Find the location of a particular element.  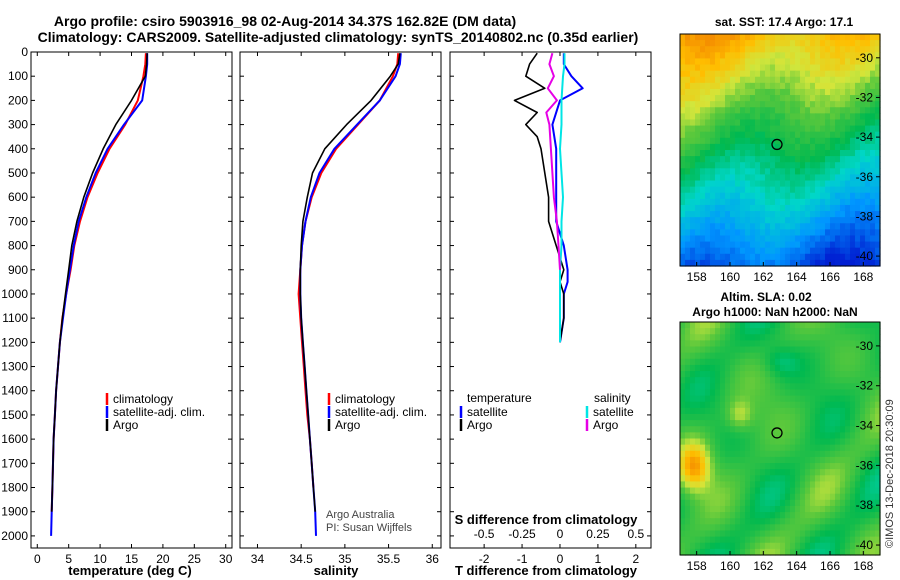

y-tick-label: 200 is located at coordinates (18, 100).